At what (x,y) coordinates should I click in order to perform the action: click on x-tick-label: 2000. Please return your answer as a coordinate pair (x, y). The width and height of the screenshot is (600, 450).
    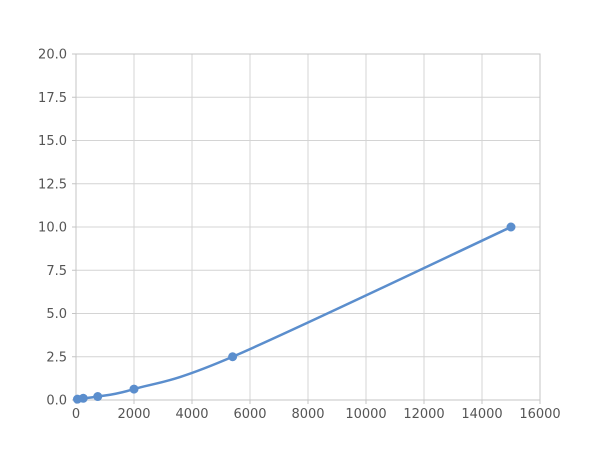
    Looking at the image, I should click on (133, 414).